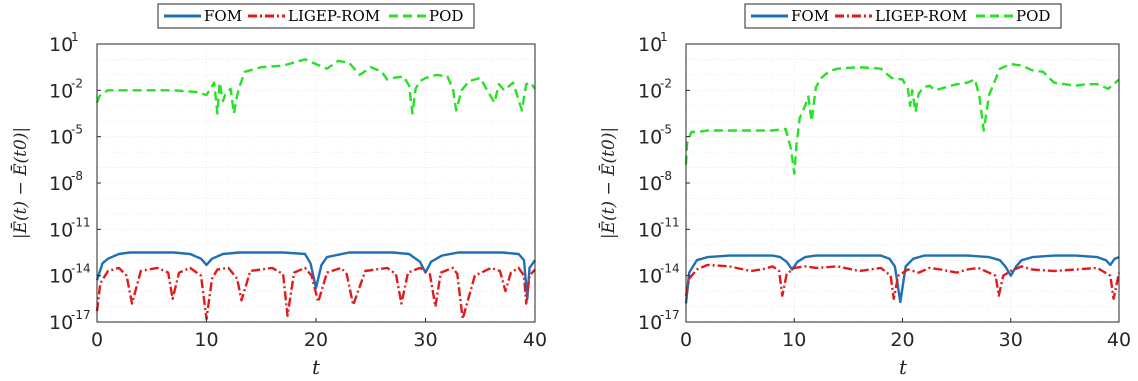  What do you see at coordinates (316, 340) in the screenshot?
I see `left-x-tick-label: 20` at bounding box center [316, 340].